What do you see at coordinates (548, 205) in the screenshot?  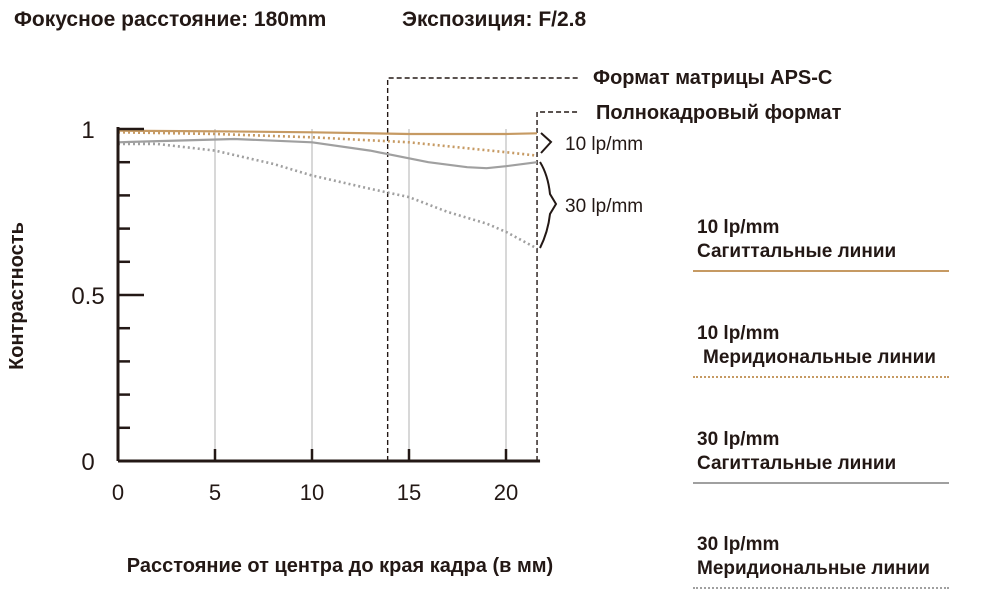 I see `bracket-30lp` at bounding box center [548, 205].